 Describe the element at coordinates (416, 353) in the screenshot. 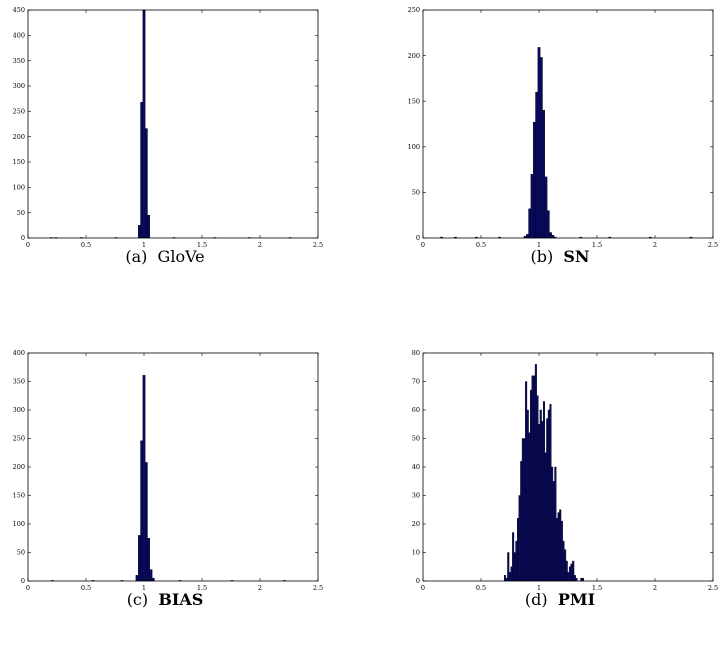

I see `y-tick-label: 80` at that location.